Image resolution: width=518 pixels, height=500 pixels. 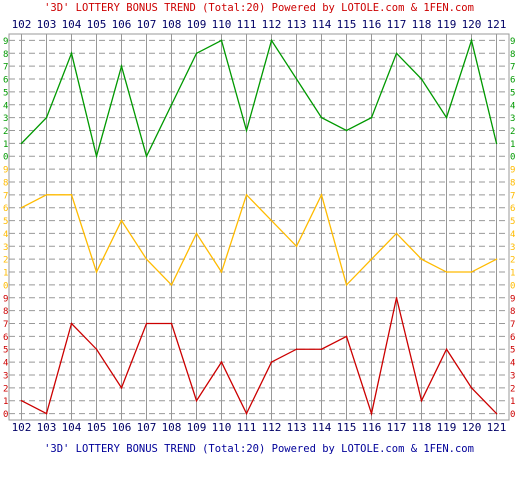 What do you see at coordinates (372, 24) in the screenshot?
I see `x-tick-label-top: 116` at bounding box center [372, 24].